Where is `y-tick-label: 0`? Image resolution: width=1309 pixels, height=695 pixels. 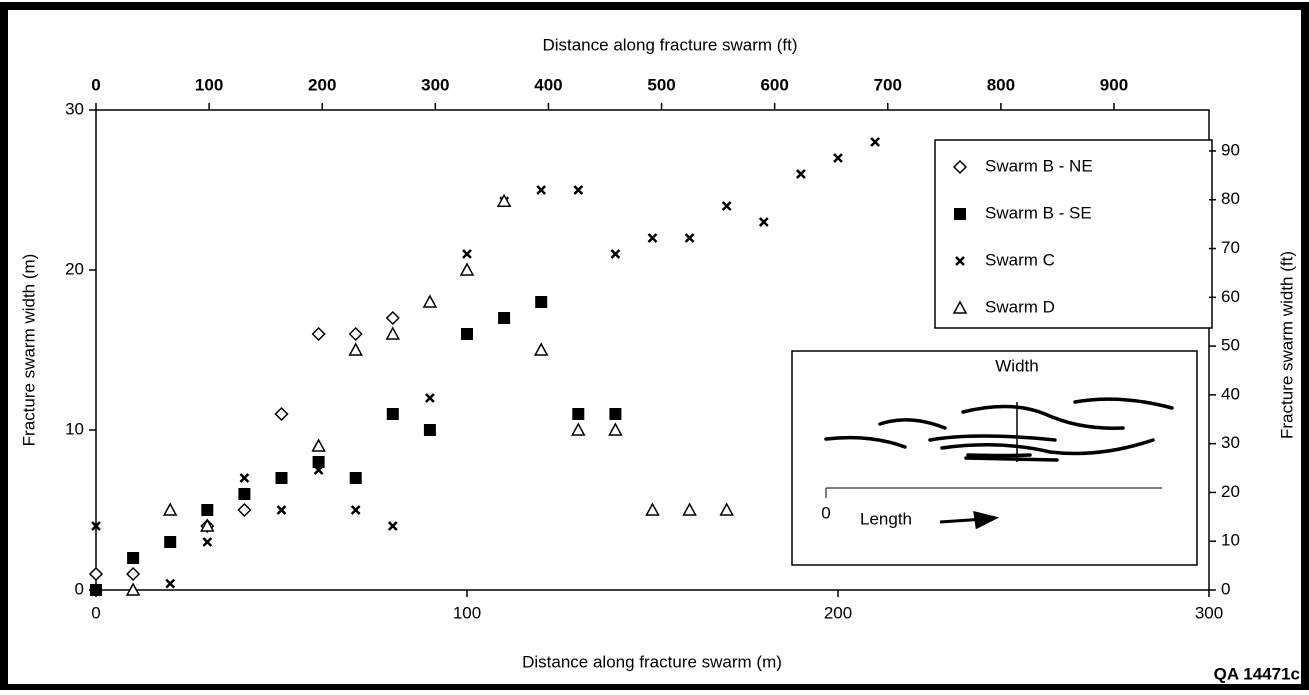
y-tick-label: 0 is located at coordinates (79, 588).